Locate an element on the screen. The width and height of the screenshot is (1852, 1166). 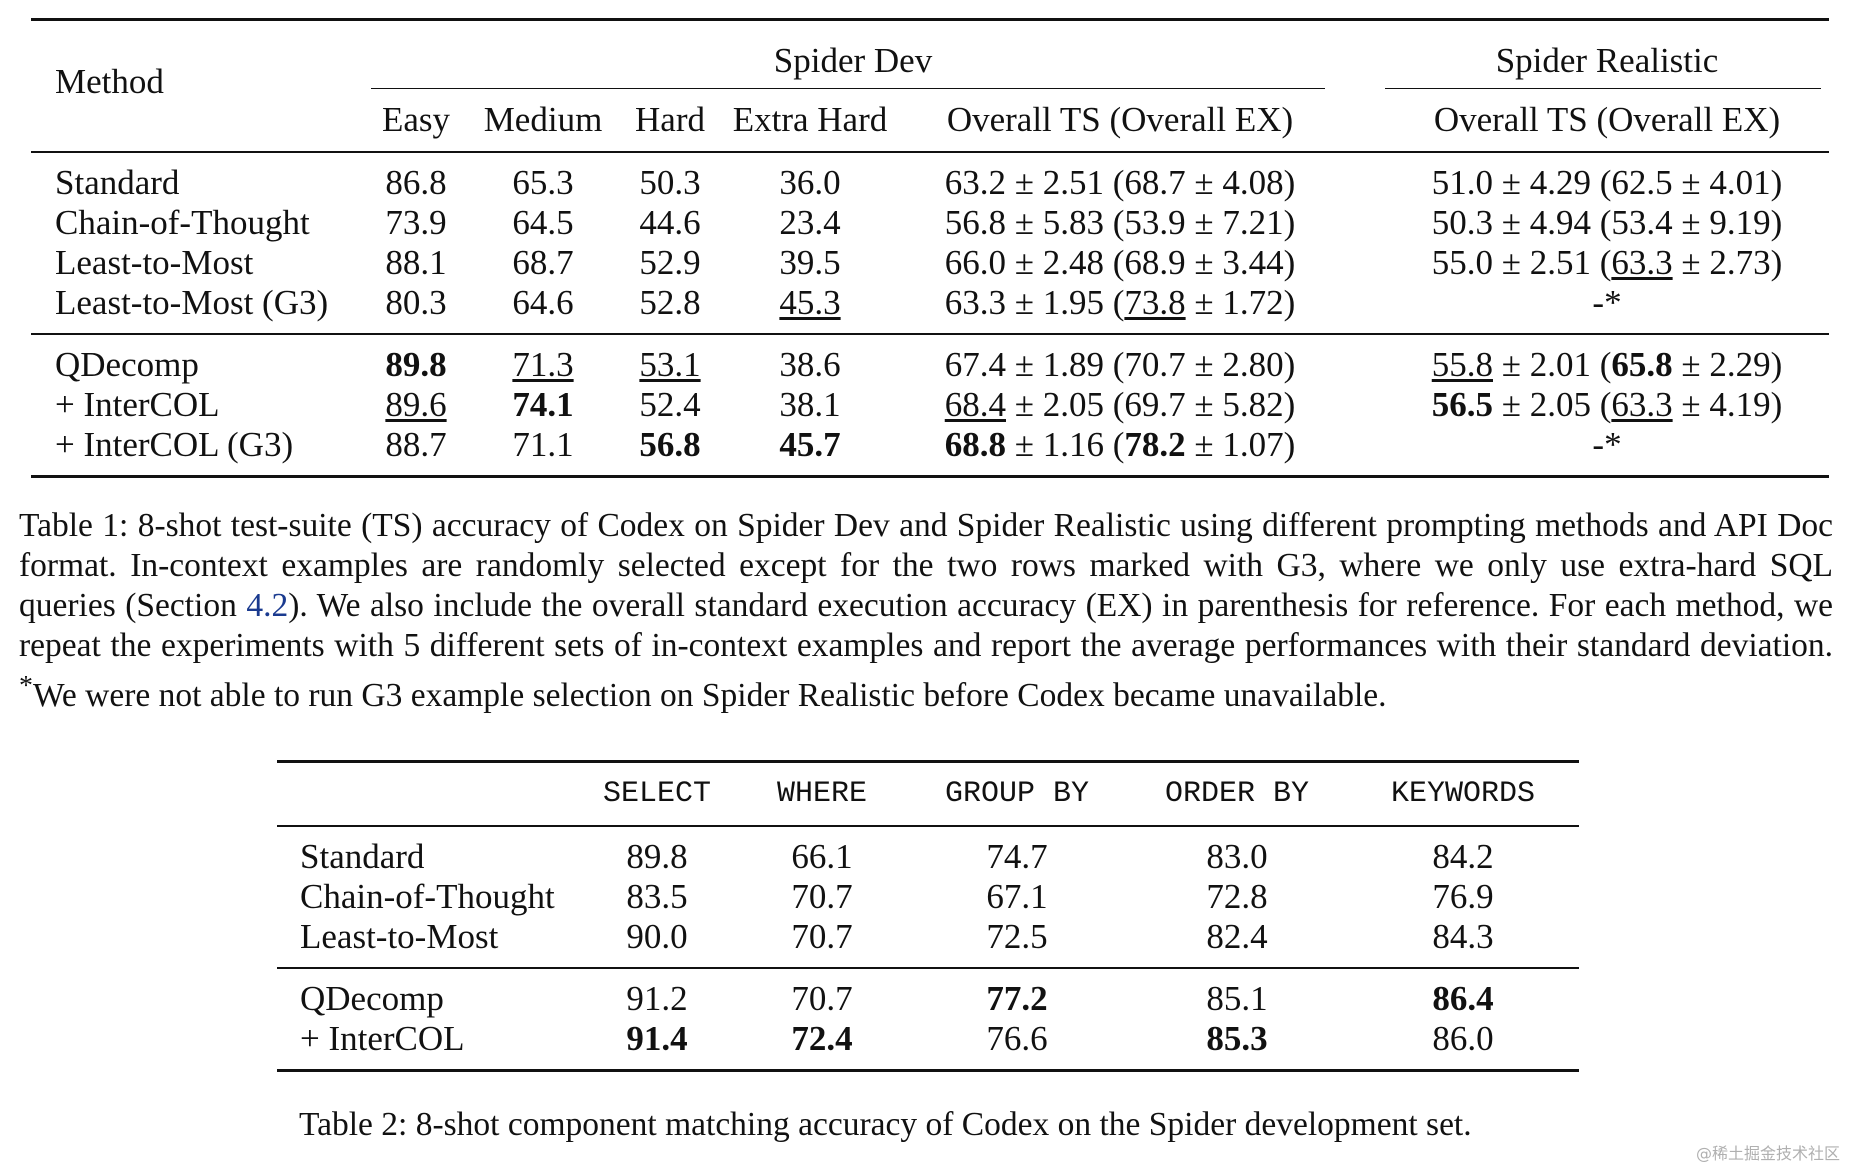
col-extra-hard: Extra Hard is located at coordinates (810, 119).